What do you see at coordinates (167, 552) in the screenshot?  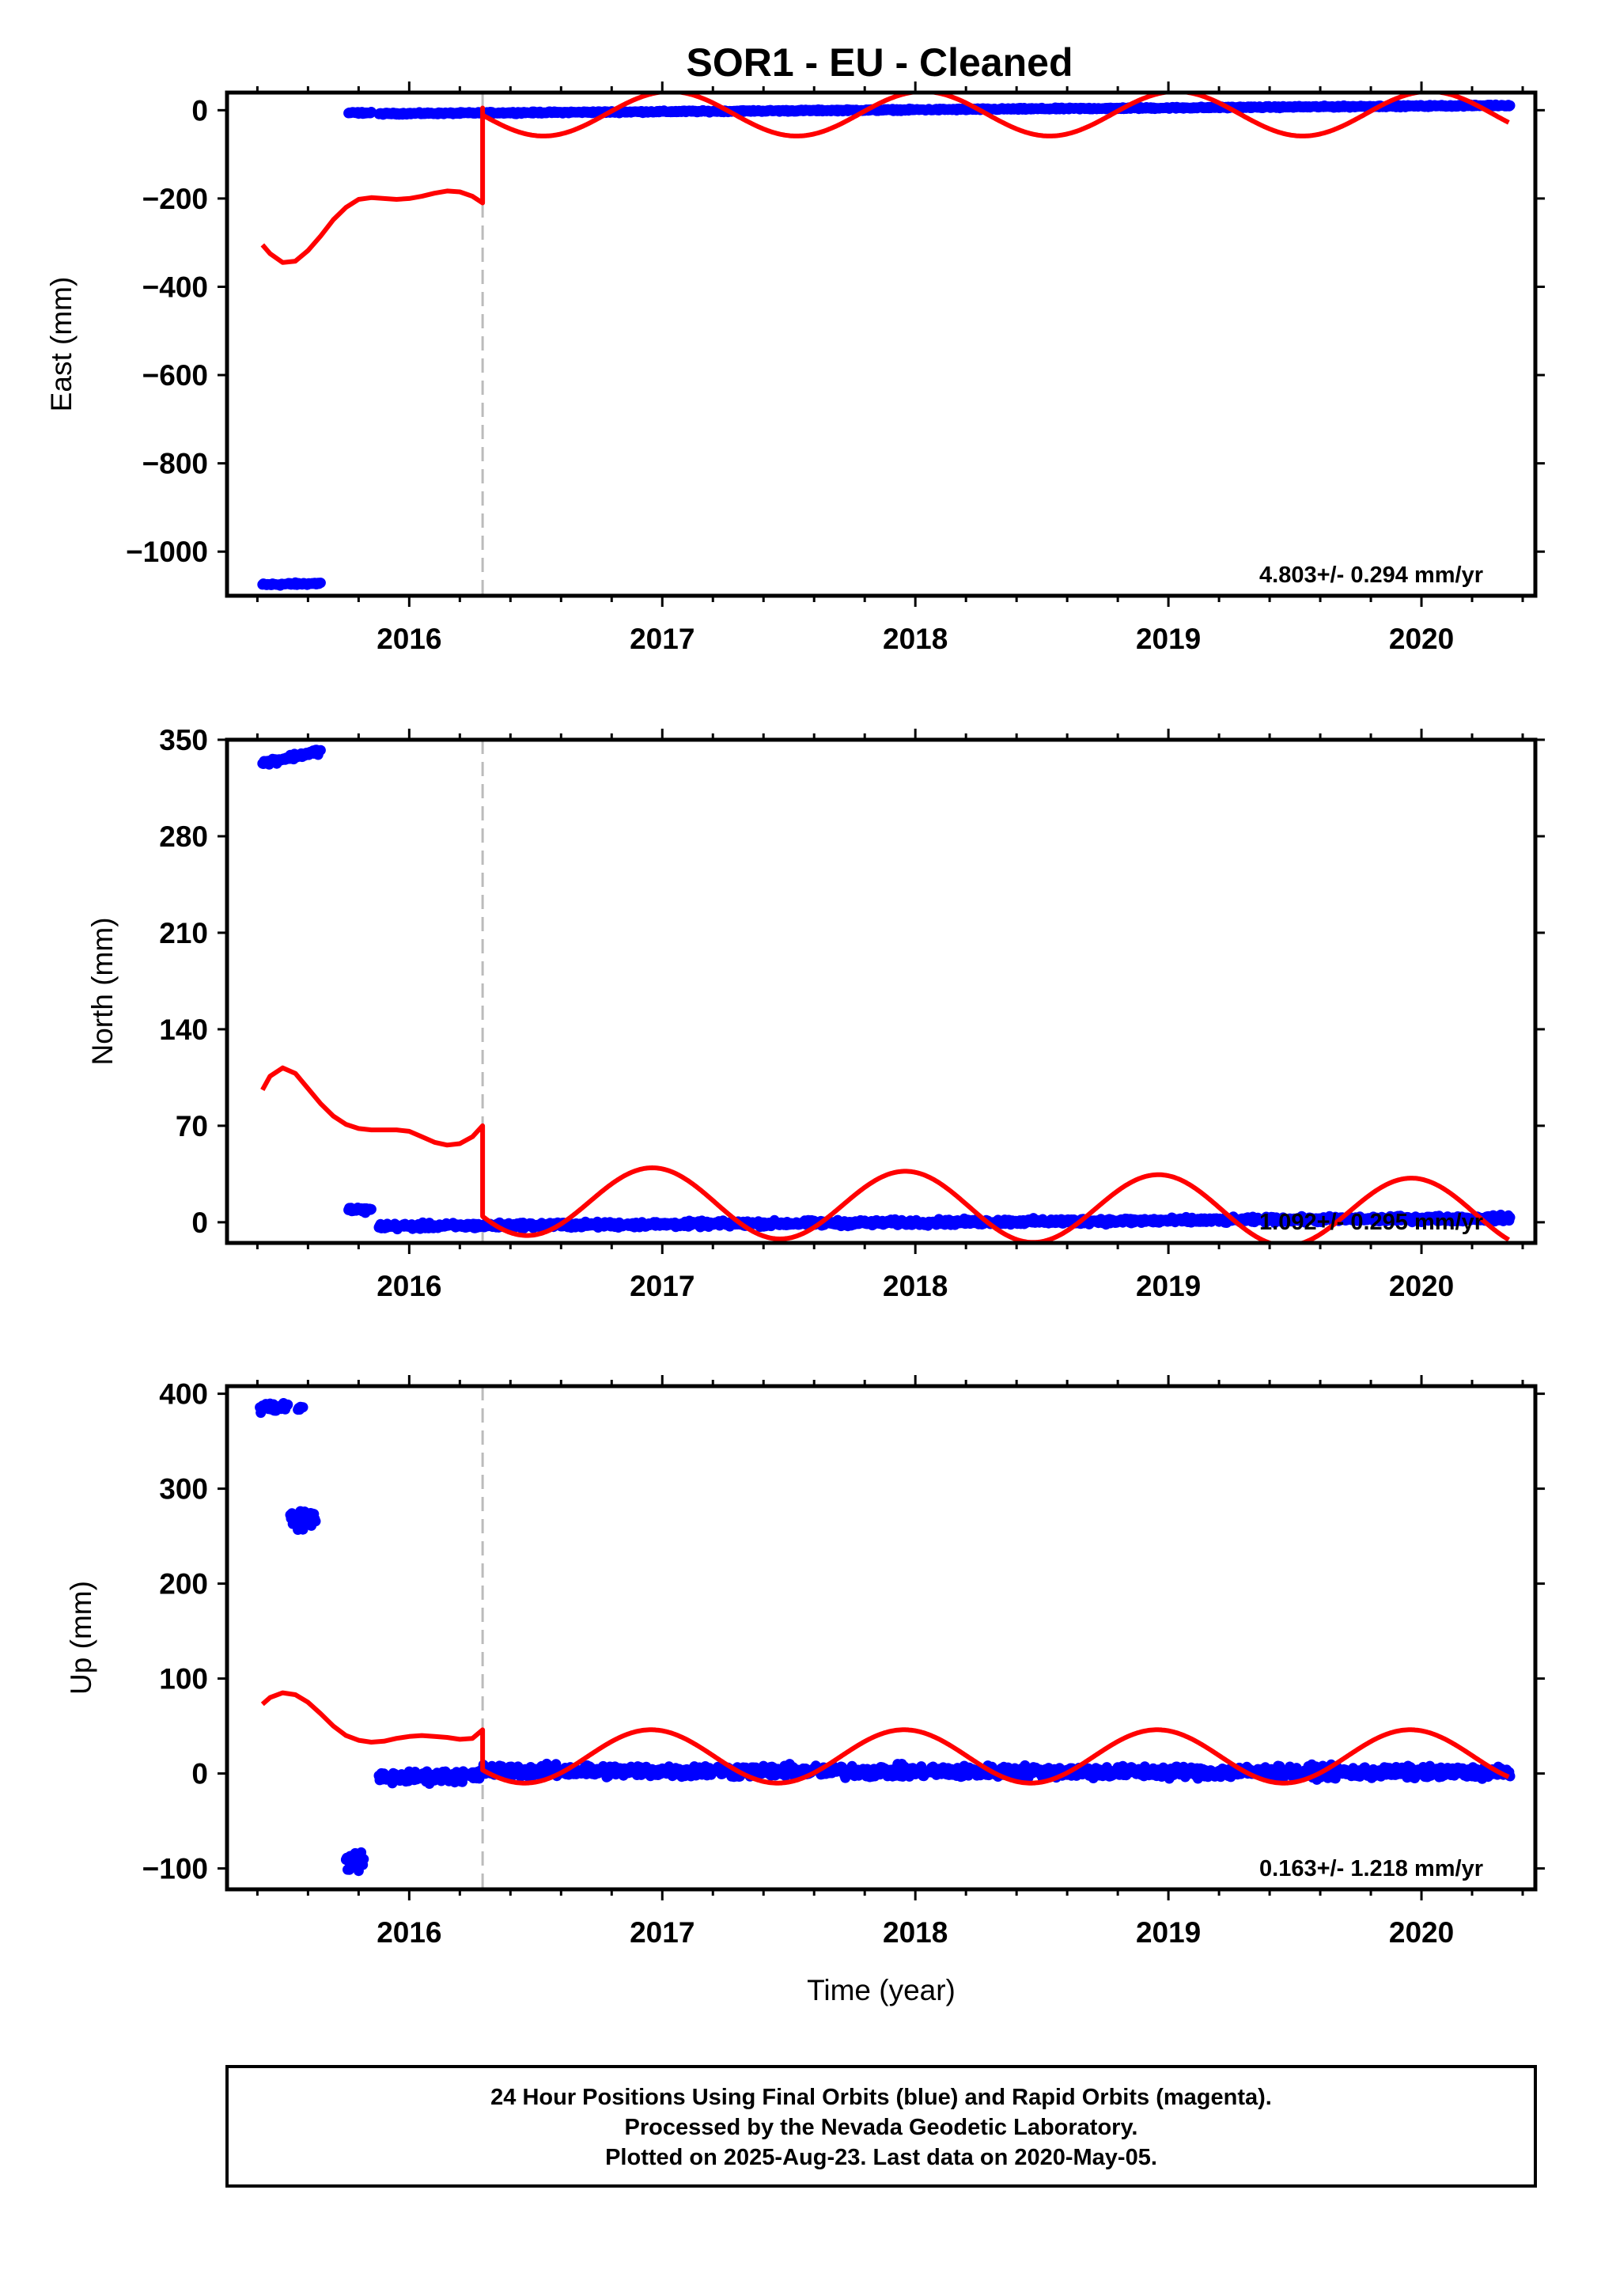 I see `east-ytick-label: −1000` at bounding box center [167, 552].